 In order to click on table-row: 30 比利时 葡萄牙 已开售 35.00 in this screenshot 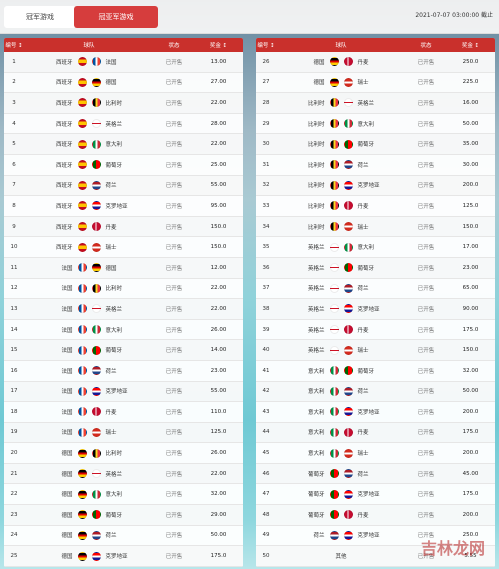, I will do `click(375, 144)`.